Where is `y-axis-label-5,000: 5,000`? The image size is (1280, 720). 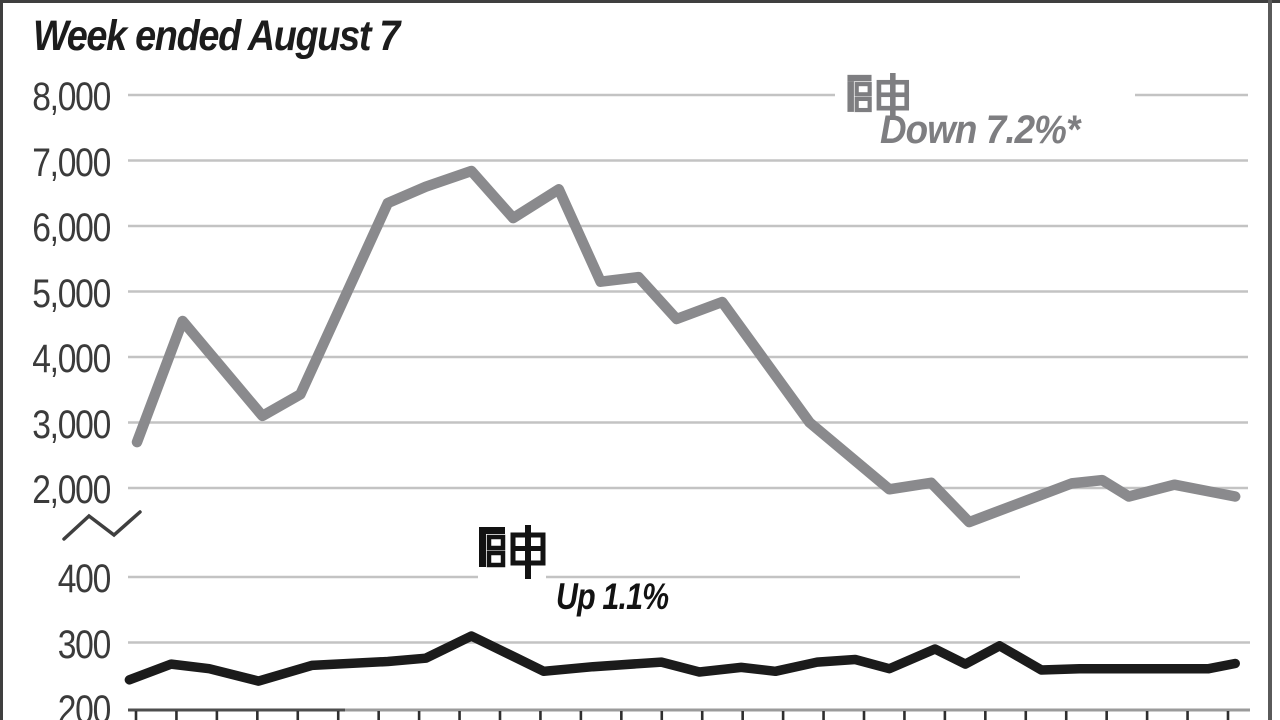
y-axis-label-5,000: 5,000 is located at coordinates (71, 293).